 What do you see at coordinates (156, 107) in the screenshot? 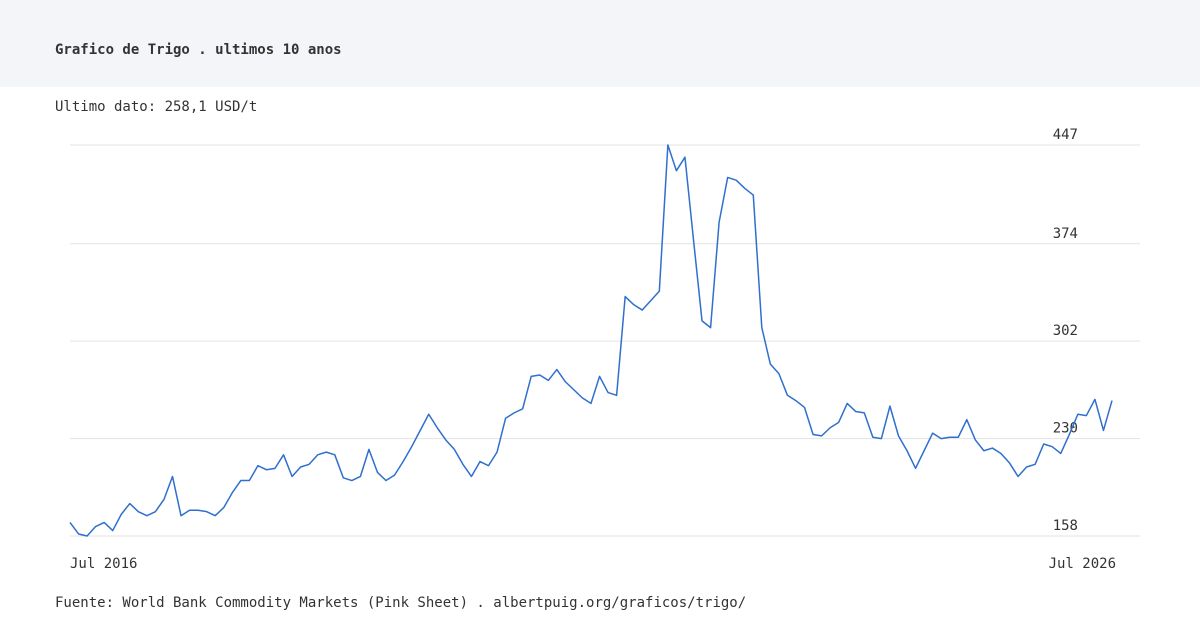
I see `subtitle: Ultimo dato: 258,1 USD/t` at bounding box center [156, 107].